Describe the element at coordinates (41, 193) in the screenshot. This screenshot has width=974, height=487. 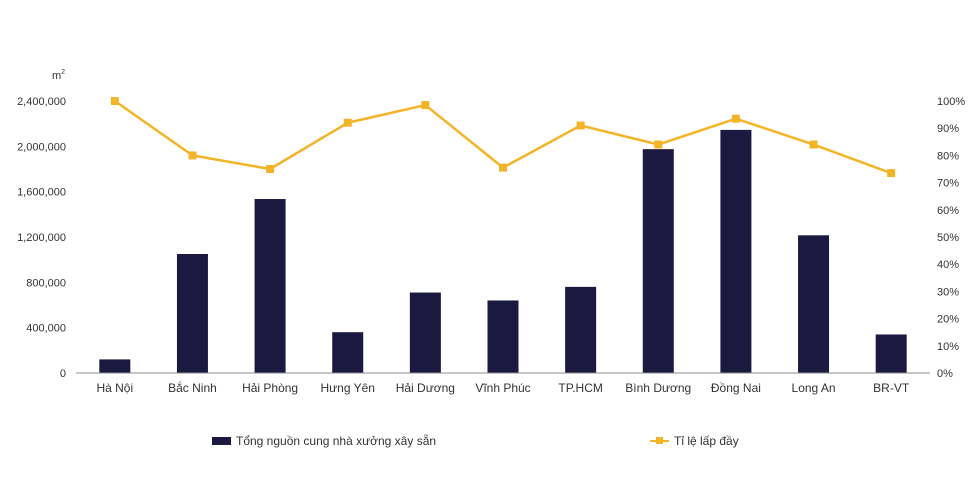
I see `left-tick-label: 1,600,000` at that location.